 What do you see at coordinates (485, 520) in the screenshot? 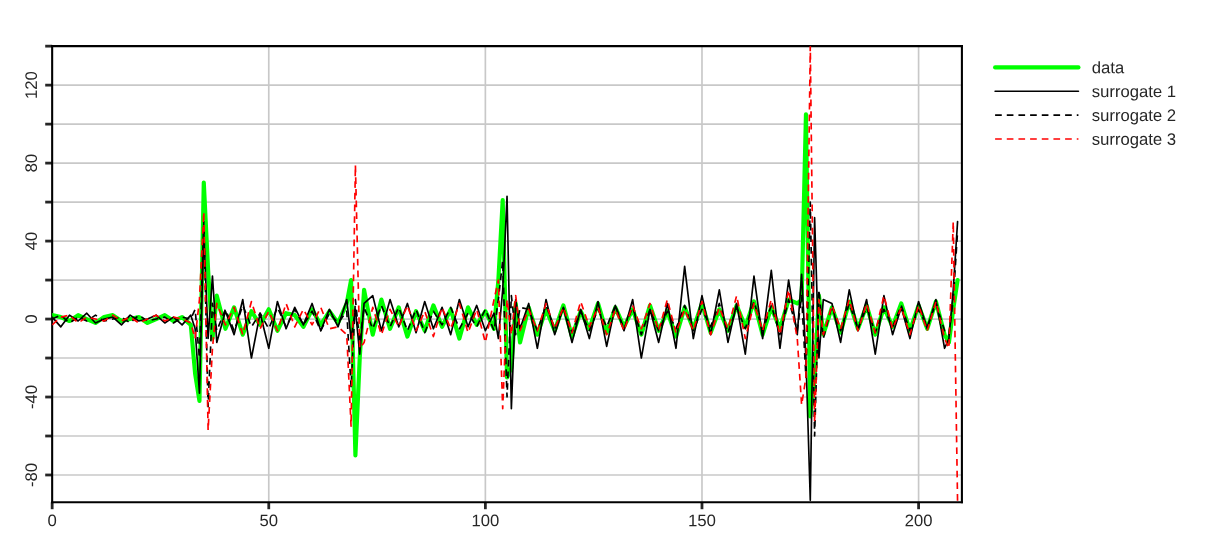
I see `x-tick-label: 100` at bounding box center [485, 520].